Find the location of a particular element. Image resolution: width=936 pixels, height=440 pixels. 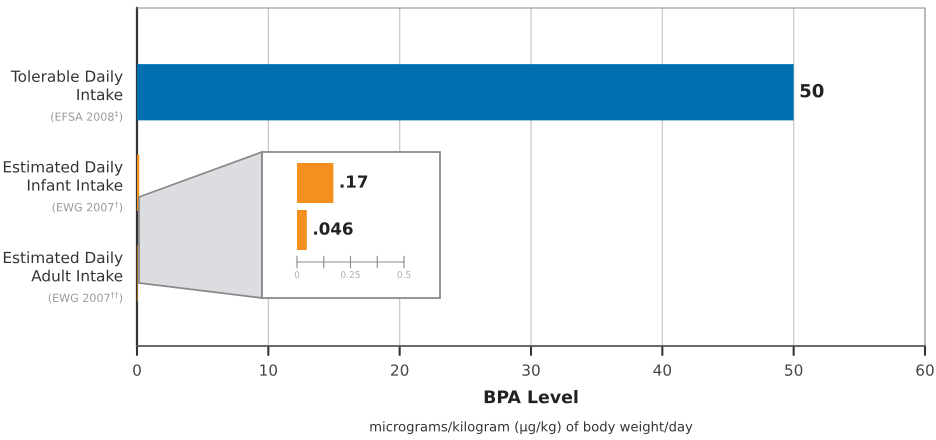

x-tick-label: 50 is located at coordinates (793, 370).